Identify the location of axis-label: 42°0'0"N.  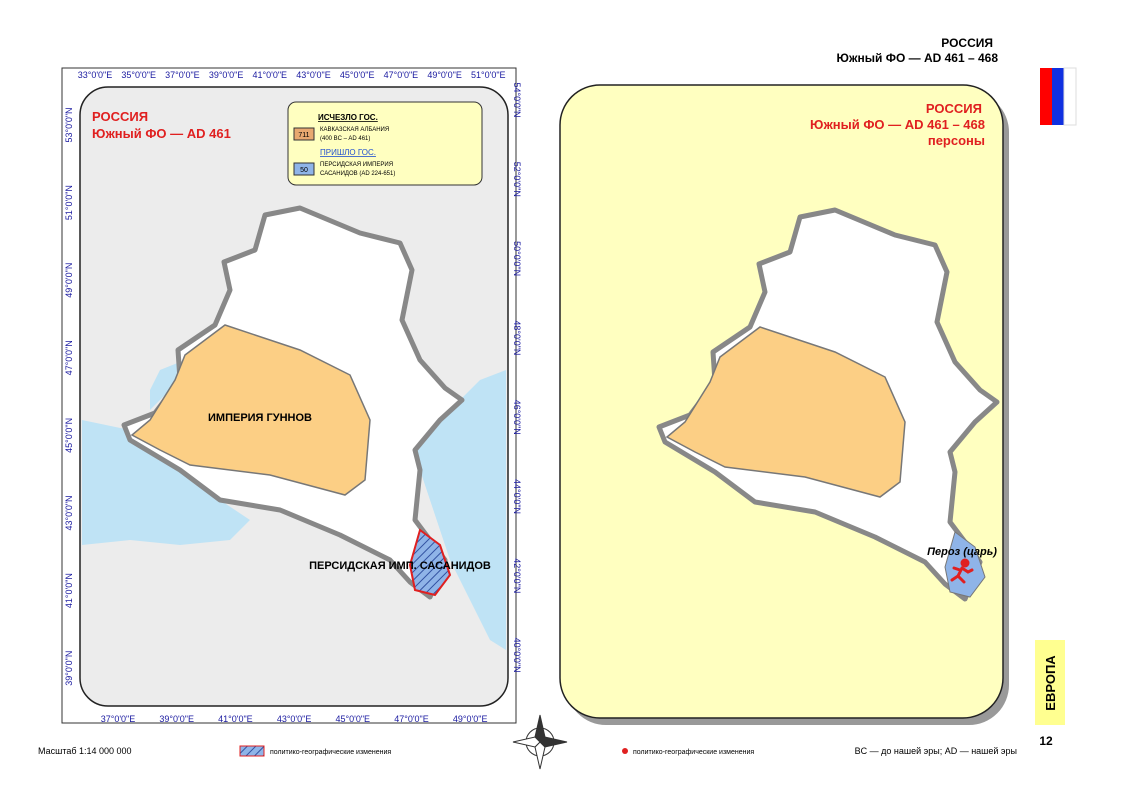
(517, 575).